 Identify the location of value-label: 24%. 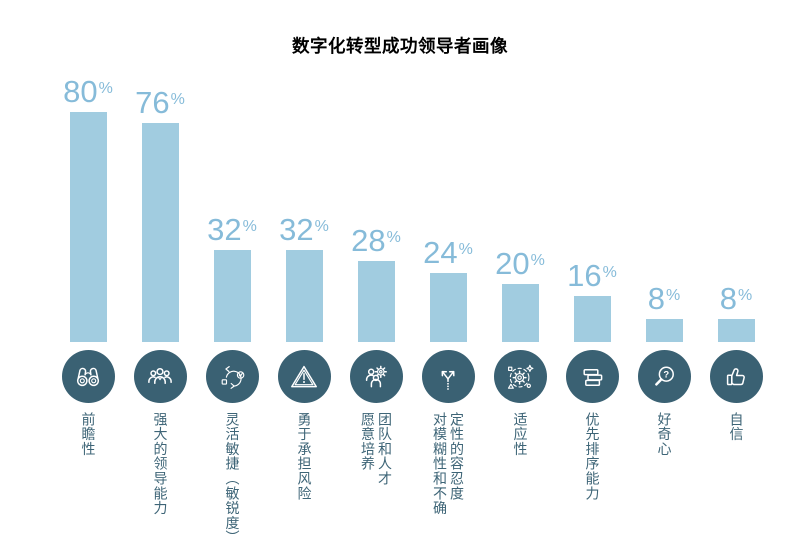
(448, 252).